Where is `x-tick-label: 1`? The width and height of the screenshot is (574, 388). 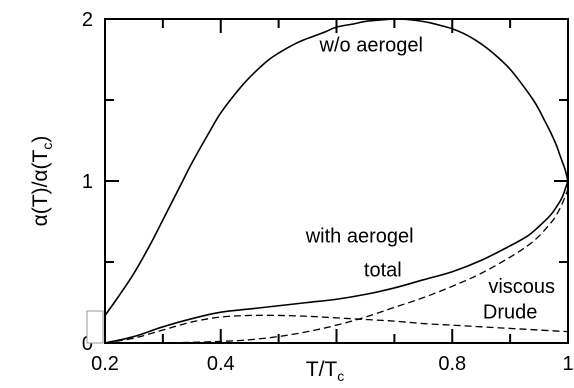 x-tick-label: 1 is located at coordinates (567, 364).